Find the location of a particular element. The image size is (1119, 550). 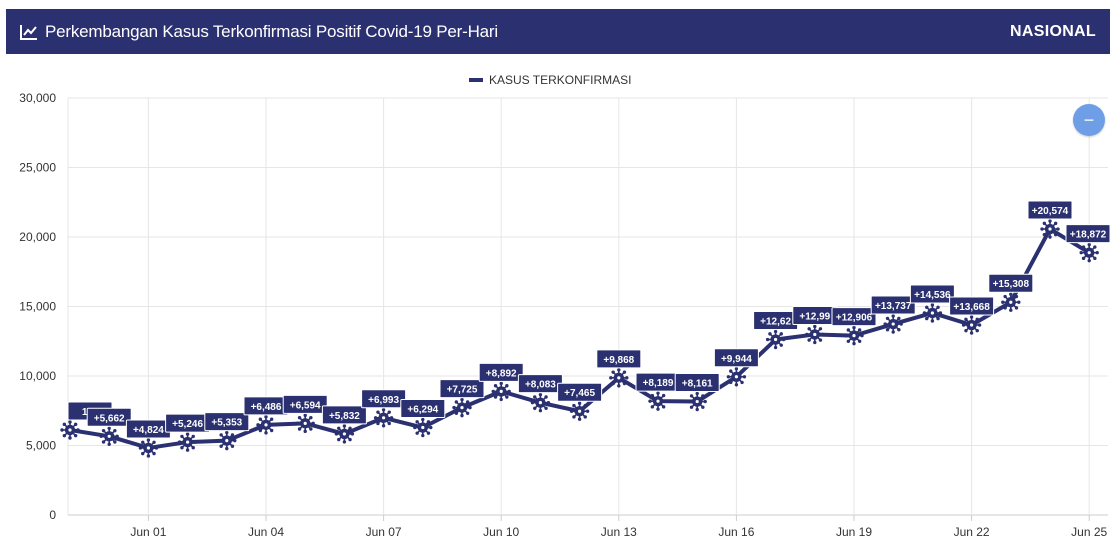

data-label: +5,662 is located at coordinates (109, 418).